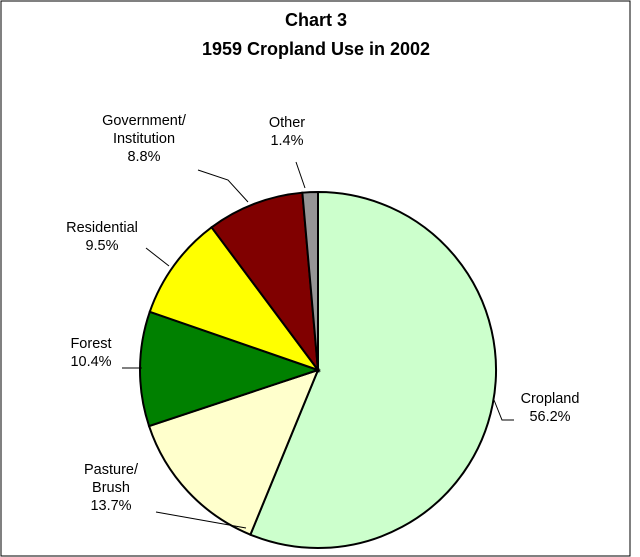  Describe the element at coordinates (549, 417) in the screenshot. I see `slice-percent: 56.2%` at that location.